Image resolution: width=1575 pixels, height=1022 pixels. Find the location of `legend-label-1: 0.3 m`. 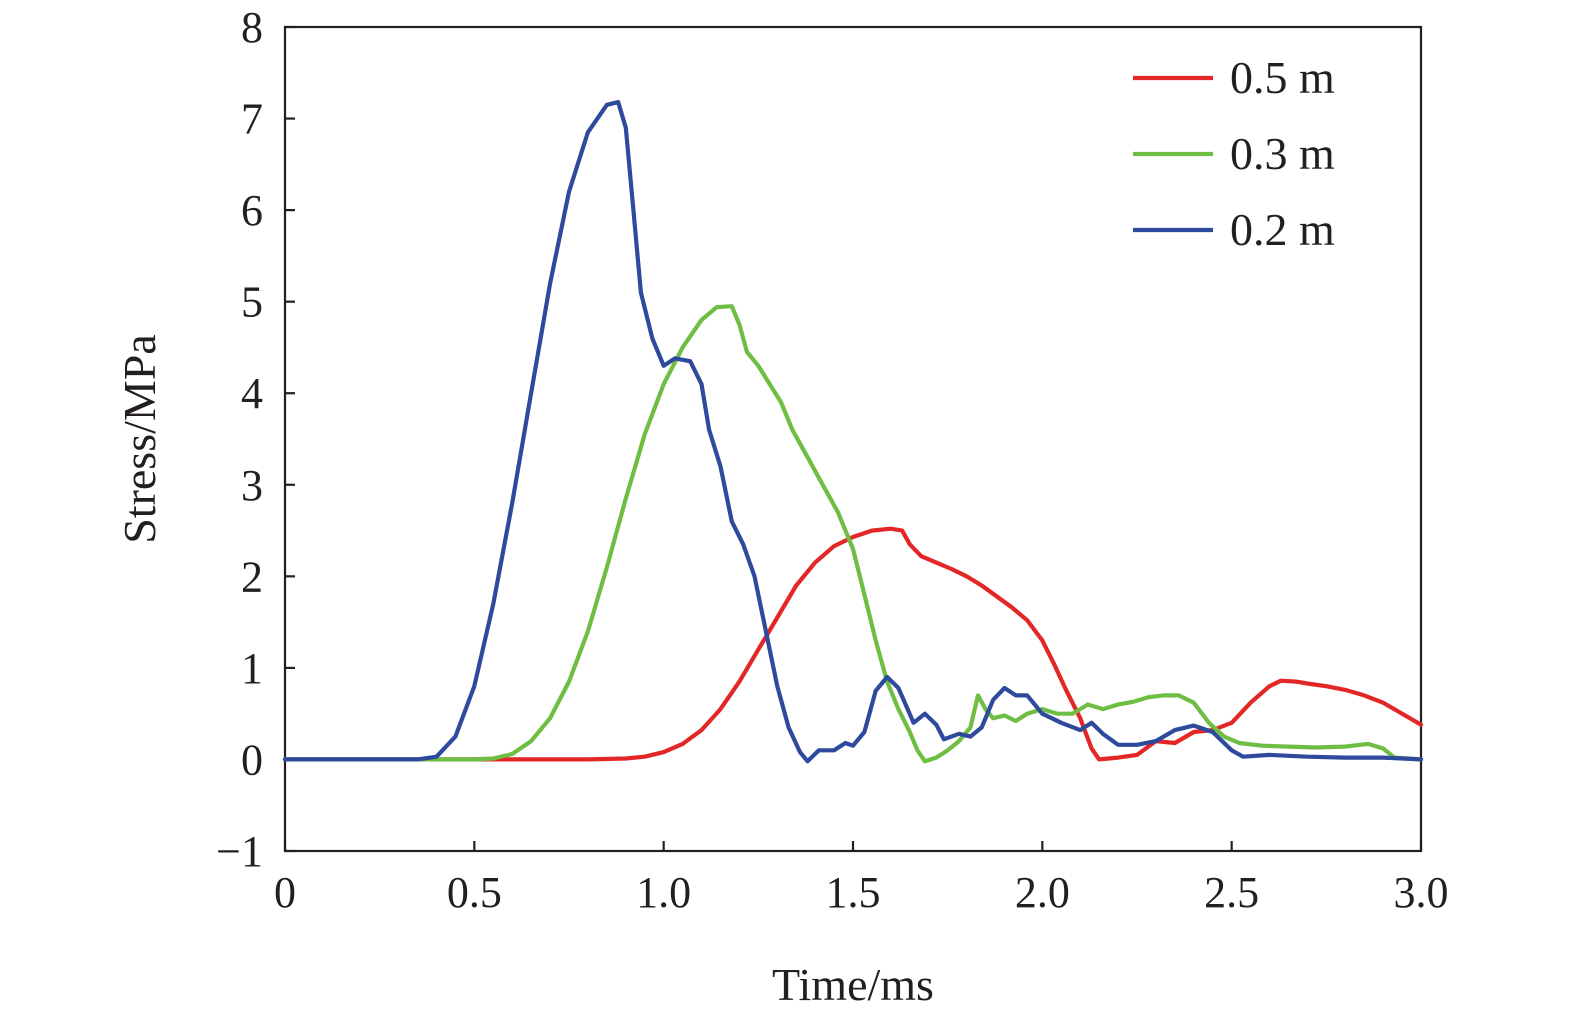

legend-label-1: 0.3 m is located at coordinates (1282, 153).